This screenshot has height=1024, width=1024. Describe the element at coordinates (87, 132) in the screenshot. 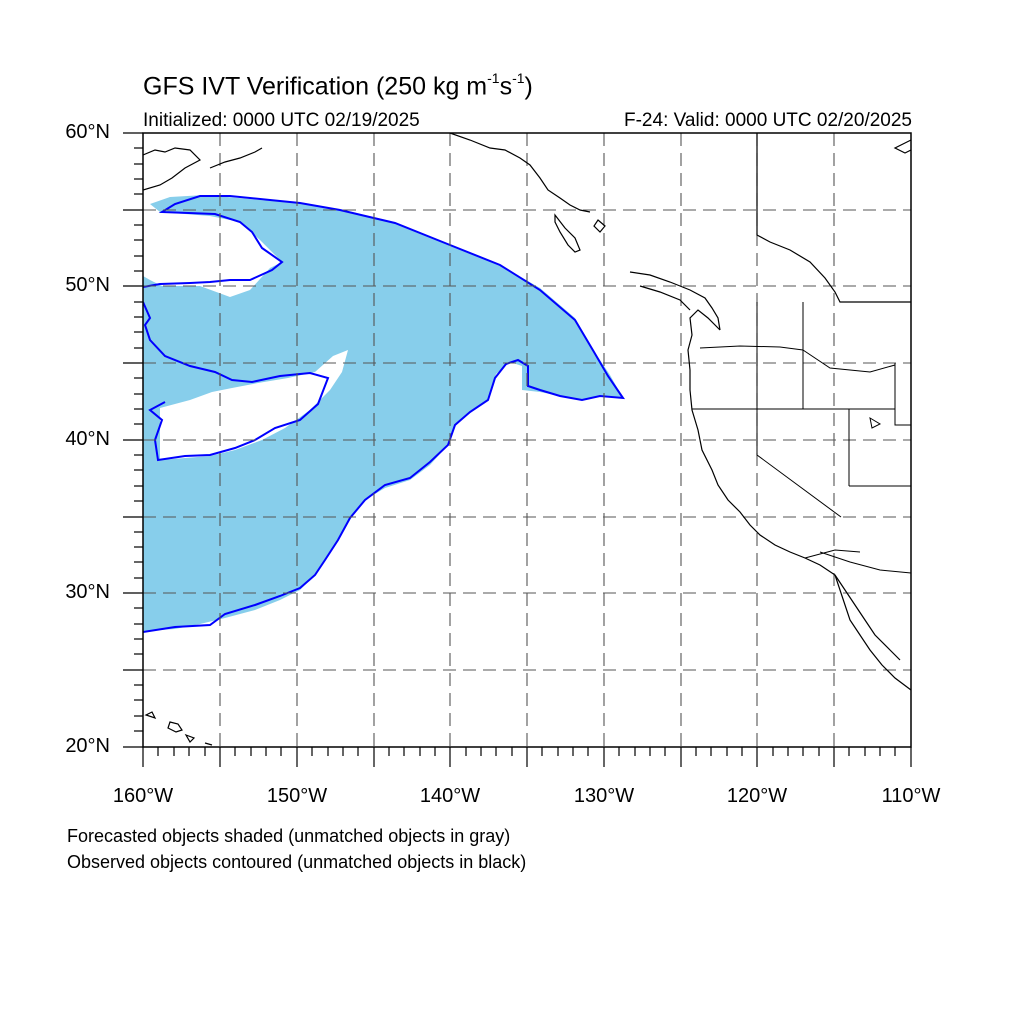

I see `lat-label-60n: 60°N` at that location.